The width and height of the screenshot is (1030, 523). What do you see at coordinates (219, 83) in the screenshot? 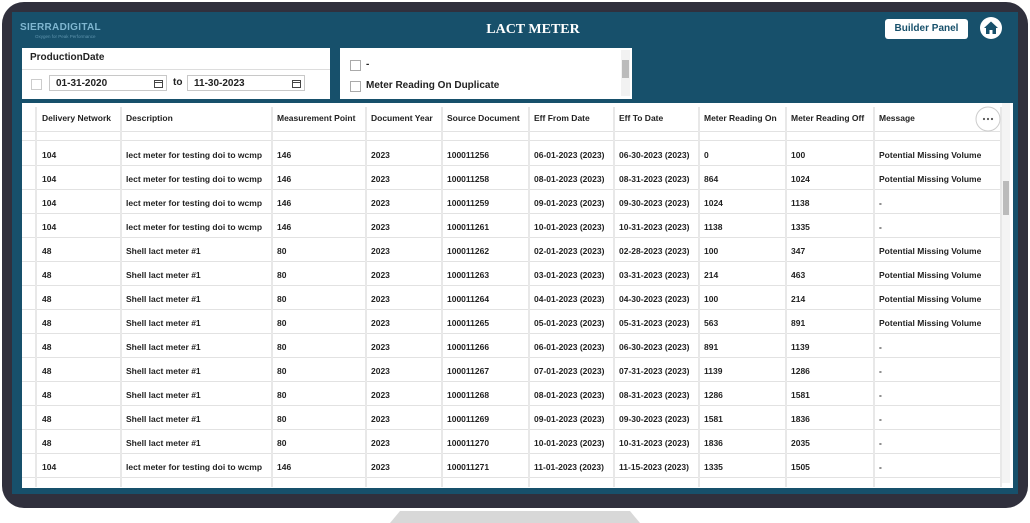
I see `date-text: 11-30-2023` at bounding box center [219, 83].